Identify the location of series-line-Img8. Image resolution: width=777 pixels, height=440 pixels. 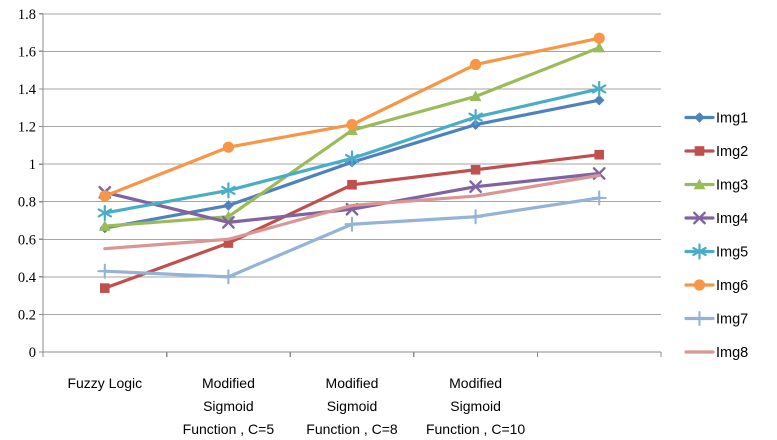
(352, 212).